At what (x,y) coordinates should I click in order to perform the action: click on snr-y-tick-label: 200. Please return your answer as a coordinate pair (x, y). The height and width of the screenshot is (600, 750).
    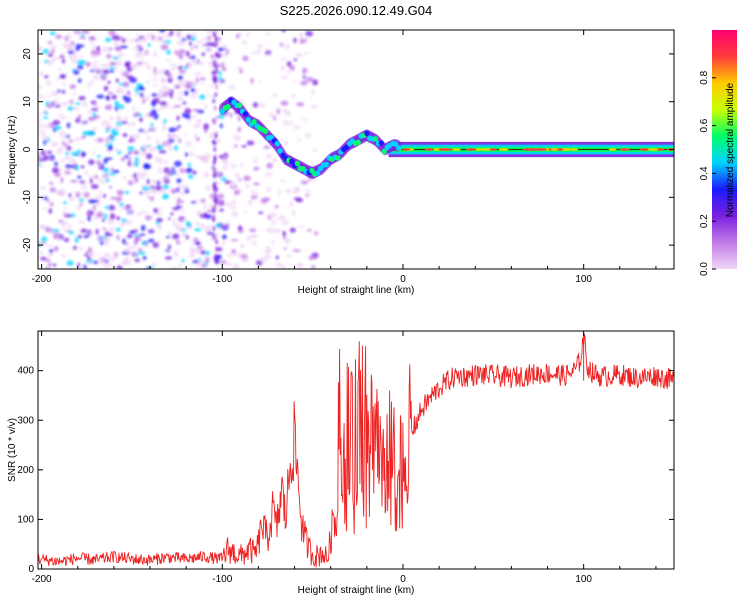
    Looking at the image, I should click on (25, 470).